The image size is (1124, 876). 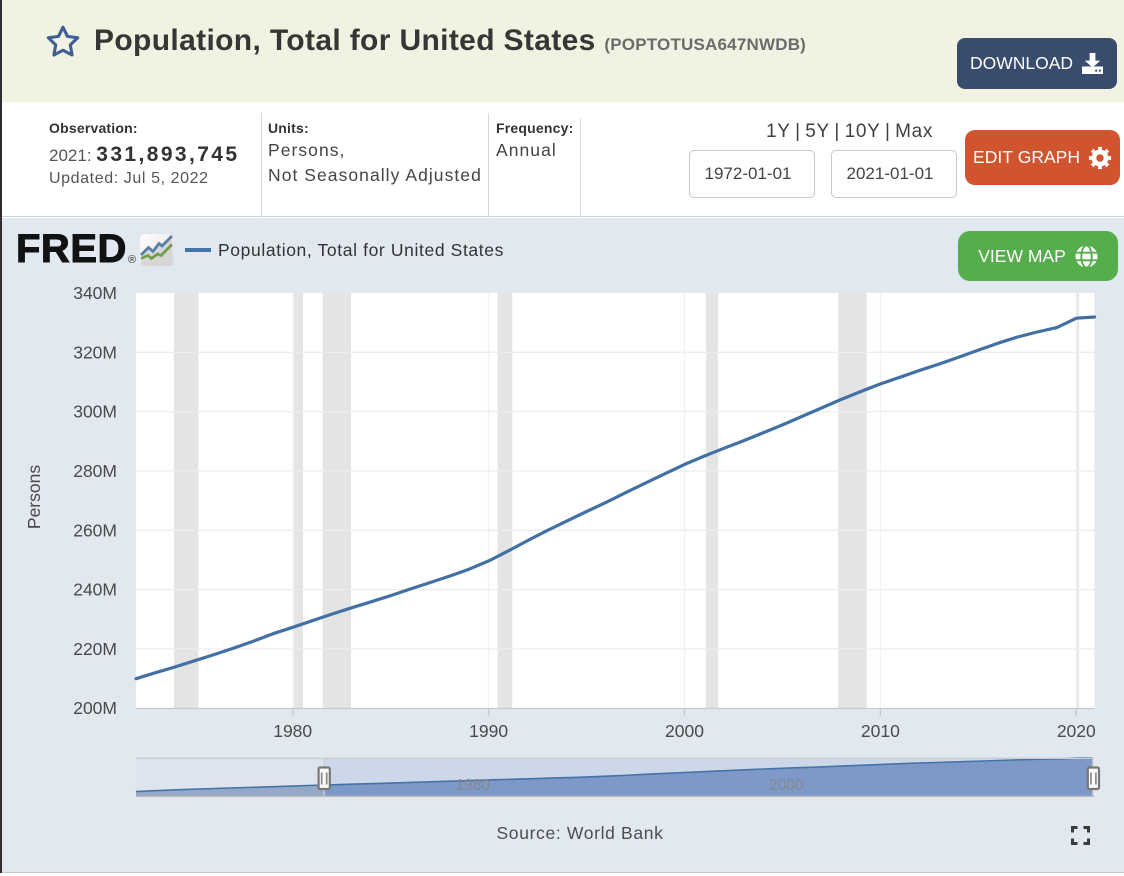 I want to click on svg-text: 2010, so click(x=880, y=731).